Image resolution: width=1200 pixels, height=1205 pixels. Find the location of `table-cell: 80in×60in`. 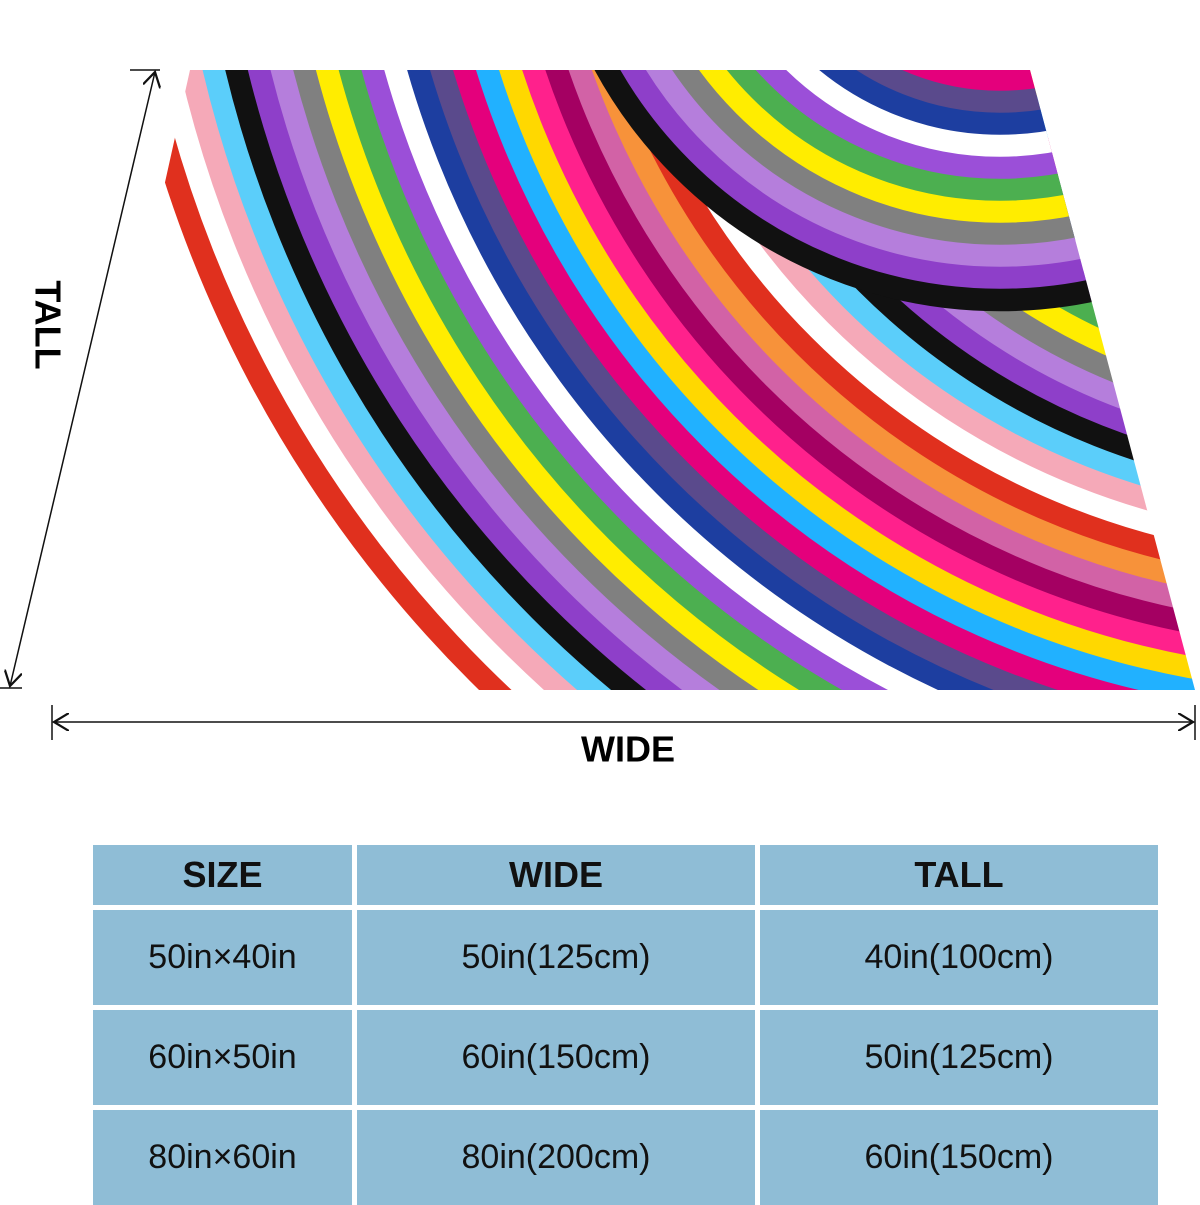

table-cell: 80in×60in is located at coordinates (222, 1157).